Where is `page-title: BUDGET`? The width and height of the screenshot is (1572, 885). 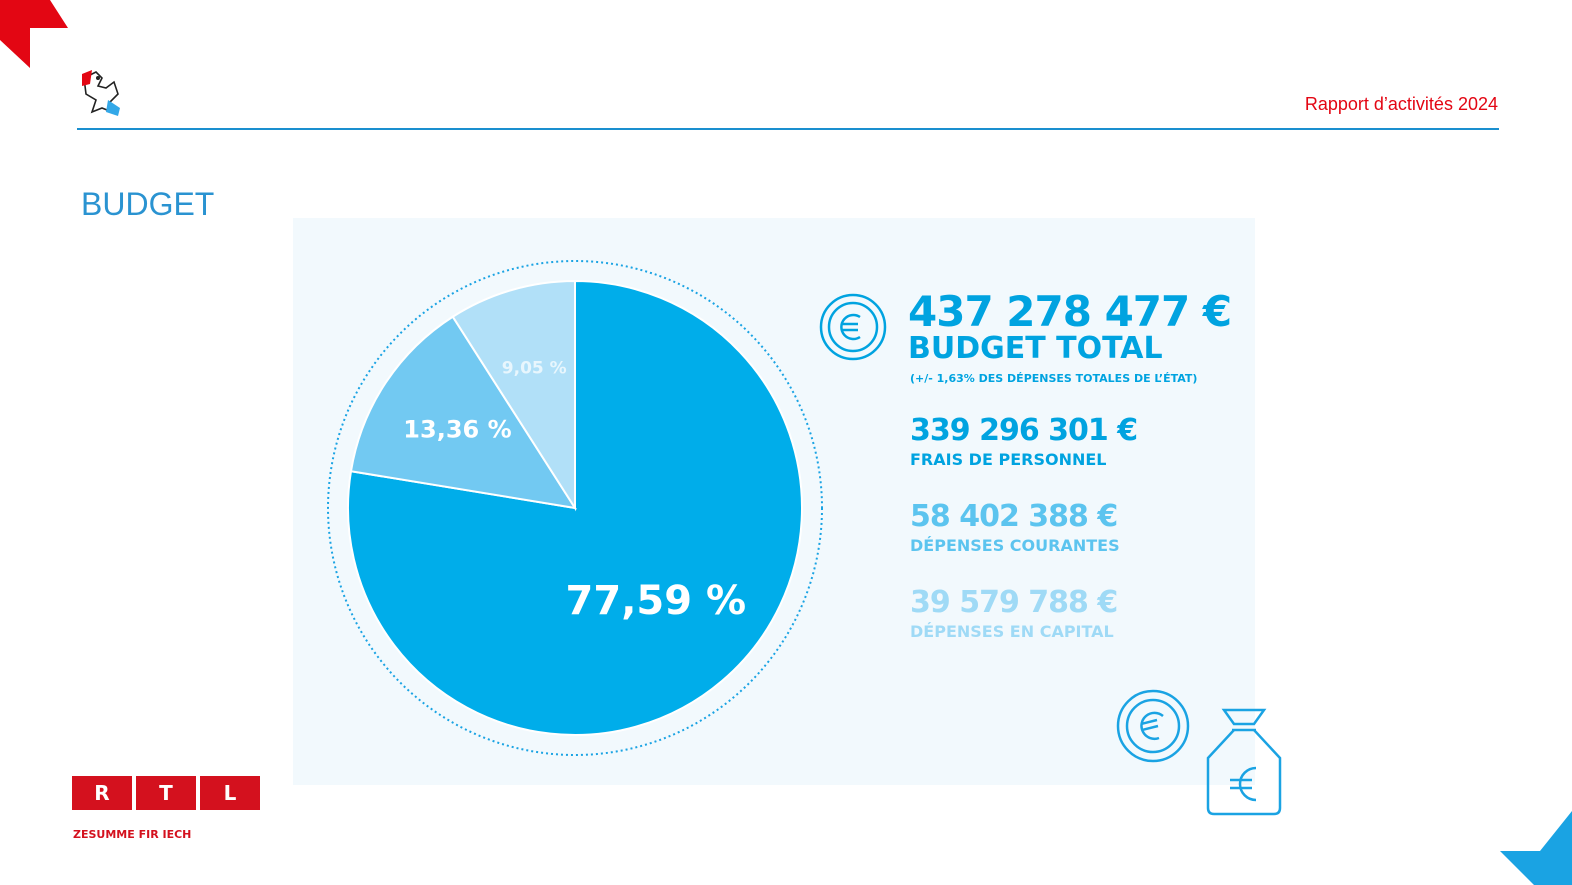
page-title: BUDGET is located at coordinates (148, 204).